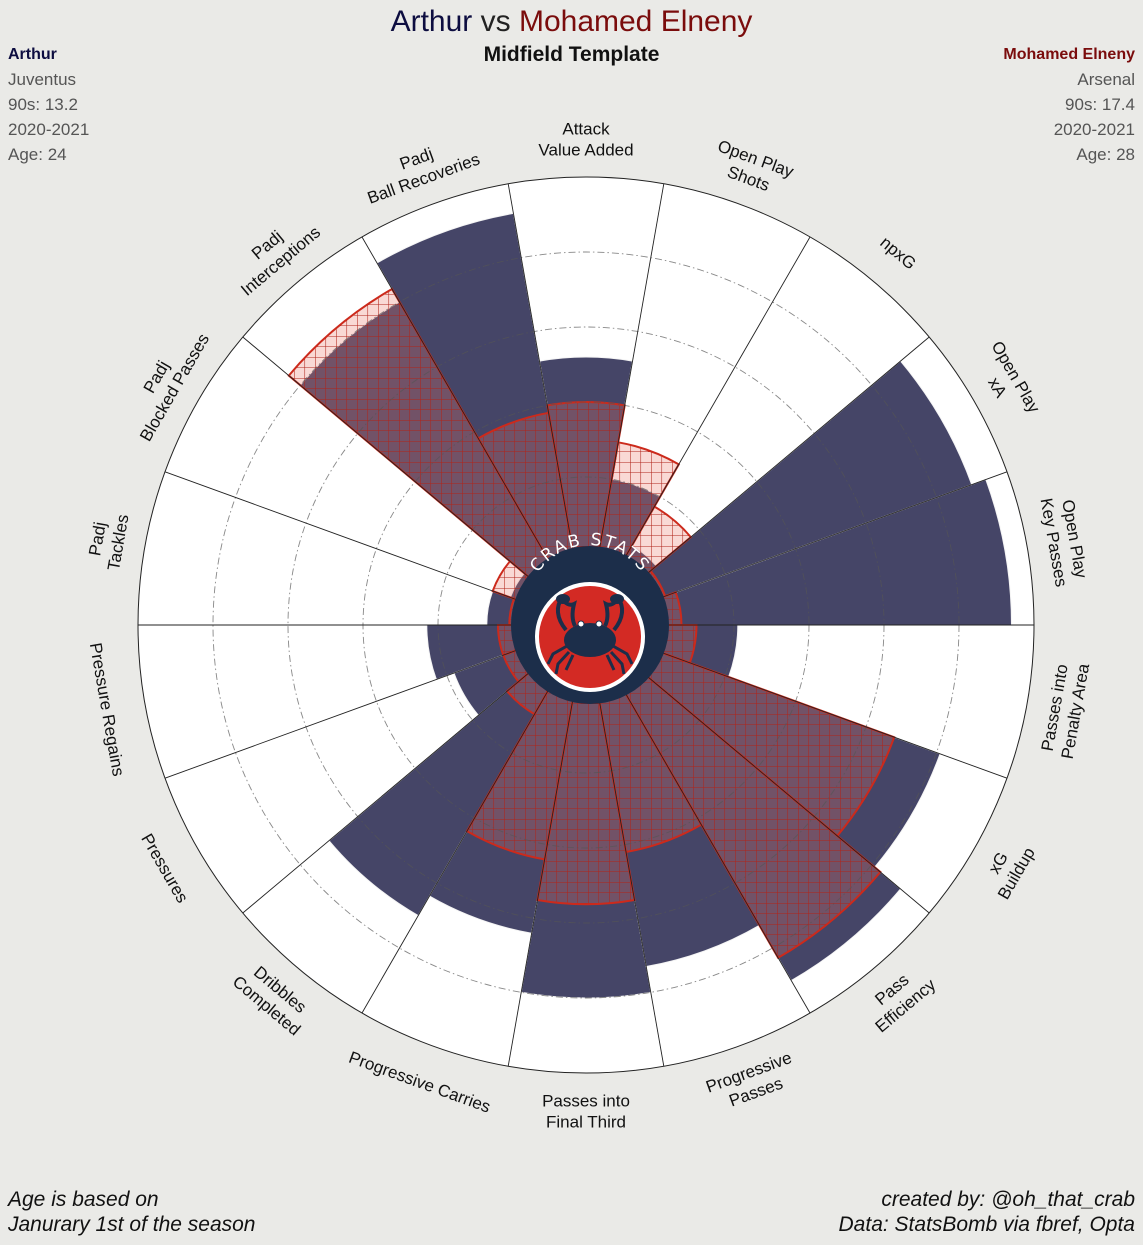 The width and height of the screenshot is (1143, 1245). What do you see at coordinates (571, 54) in the screenshot?
I see `chart-subtitle: Midfield Template` at bounding box center [571, 54].